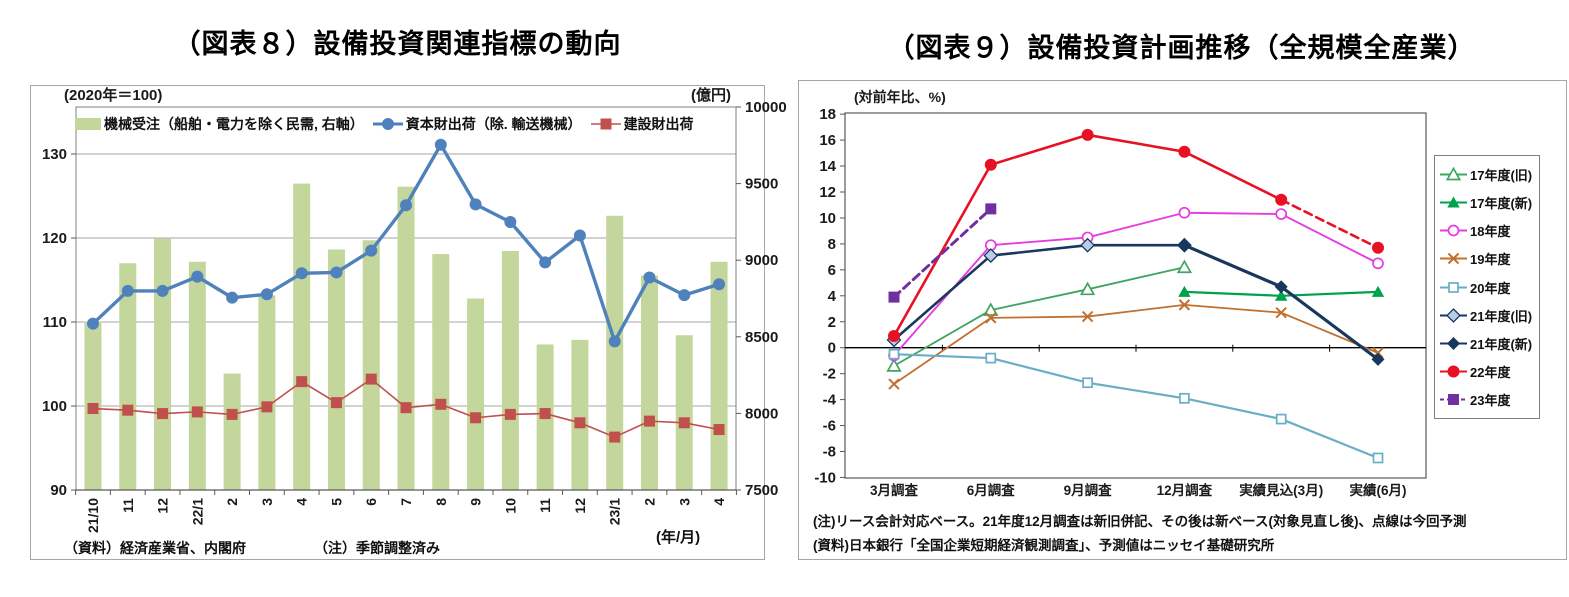 Image resolution: width=1569 pixels, height=597 pixels. What do you see at coordinates (678, 537) in the screenshot?
I see `figure8-xaxis-unit: (年/月)` at bounding box center [678, 537].